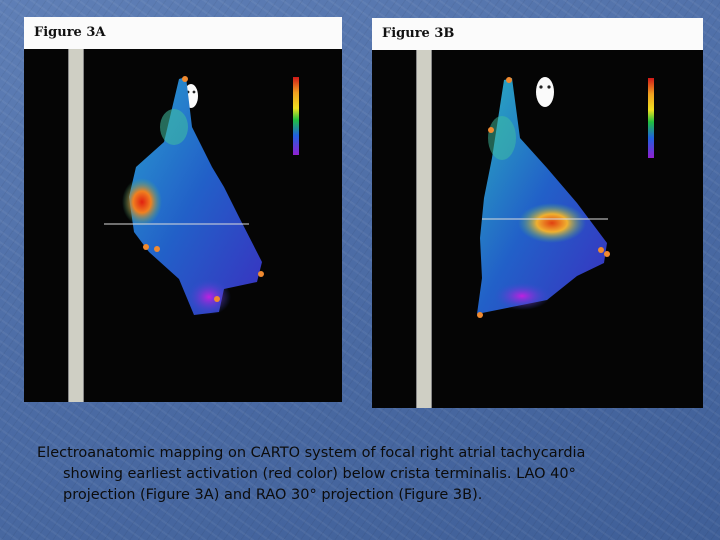 The width and height of the screenshot is (720, 540). I want to click on figure-3b-atrium-shell, so click(542, 196).